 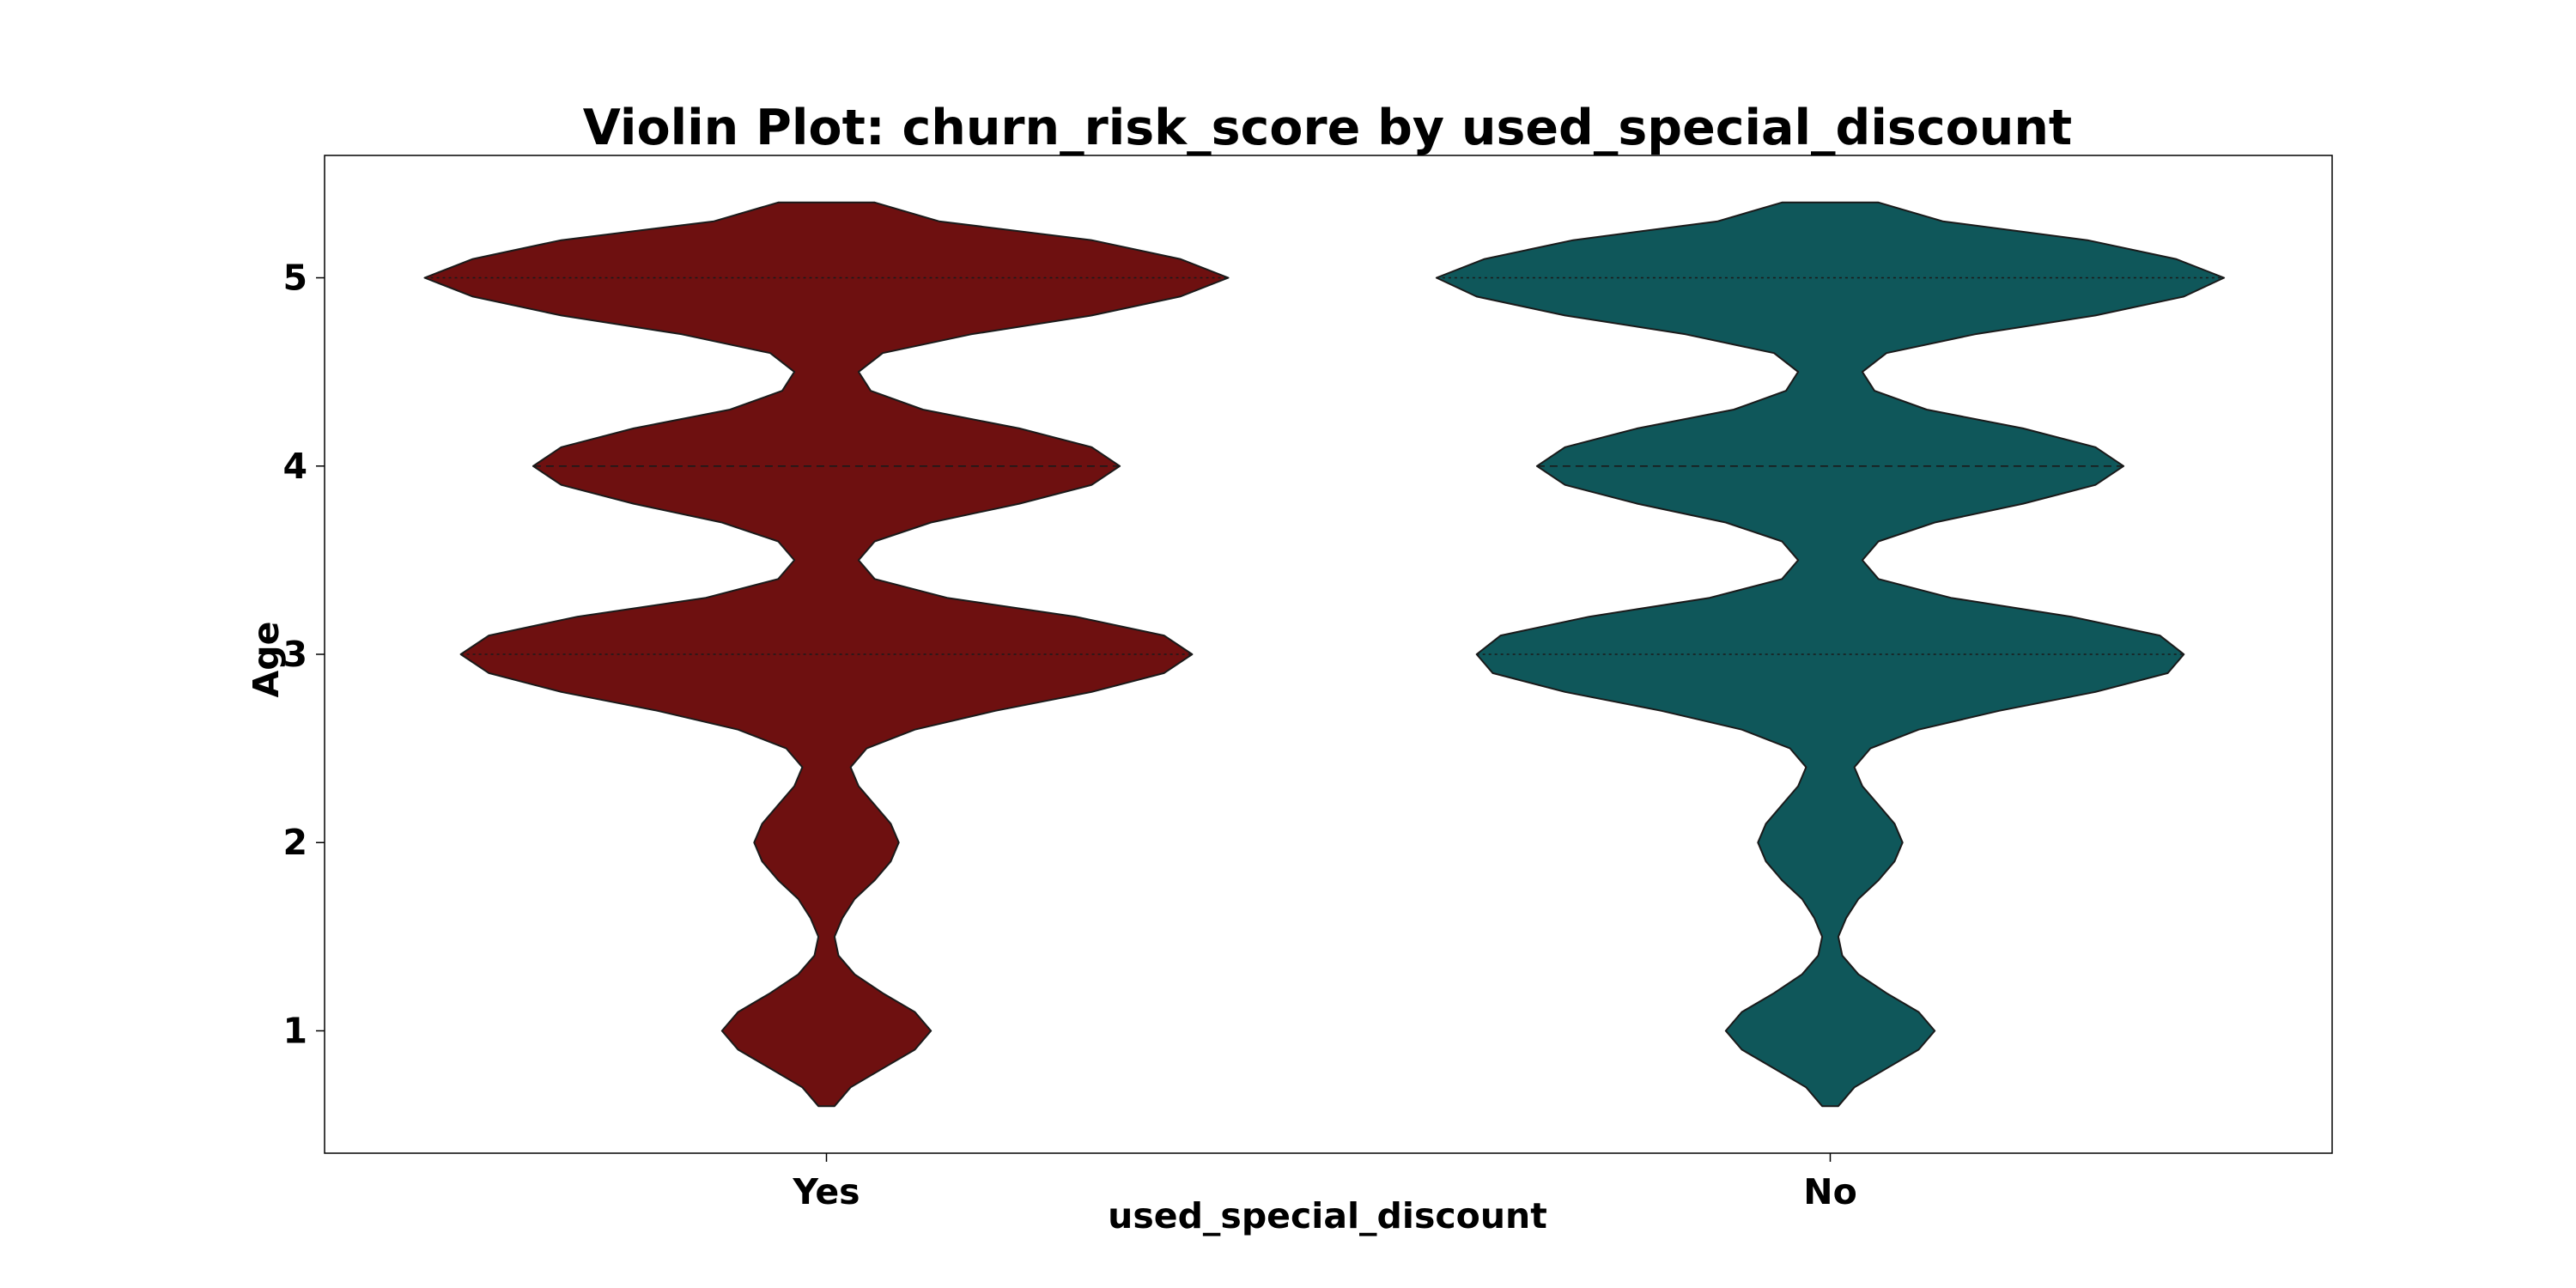 What do you see at coordinates (295, 843) in the screenshot?
I see `y-tick-label: 2` at bounding box center [295, 843].